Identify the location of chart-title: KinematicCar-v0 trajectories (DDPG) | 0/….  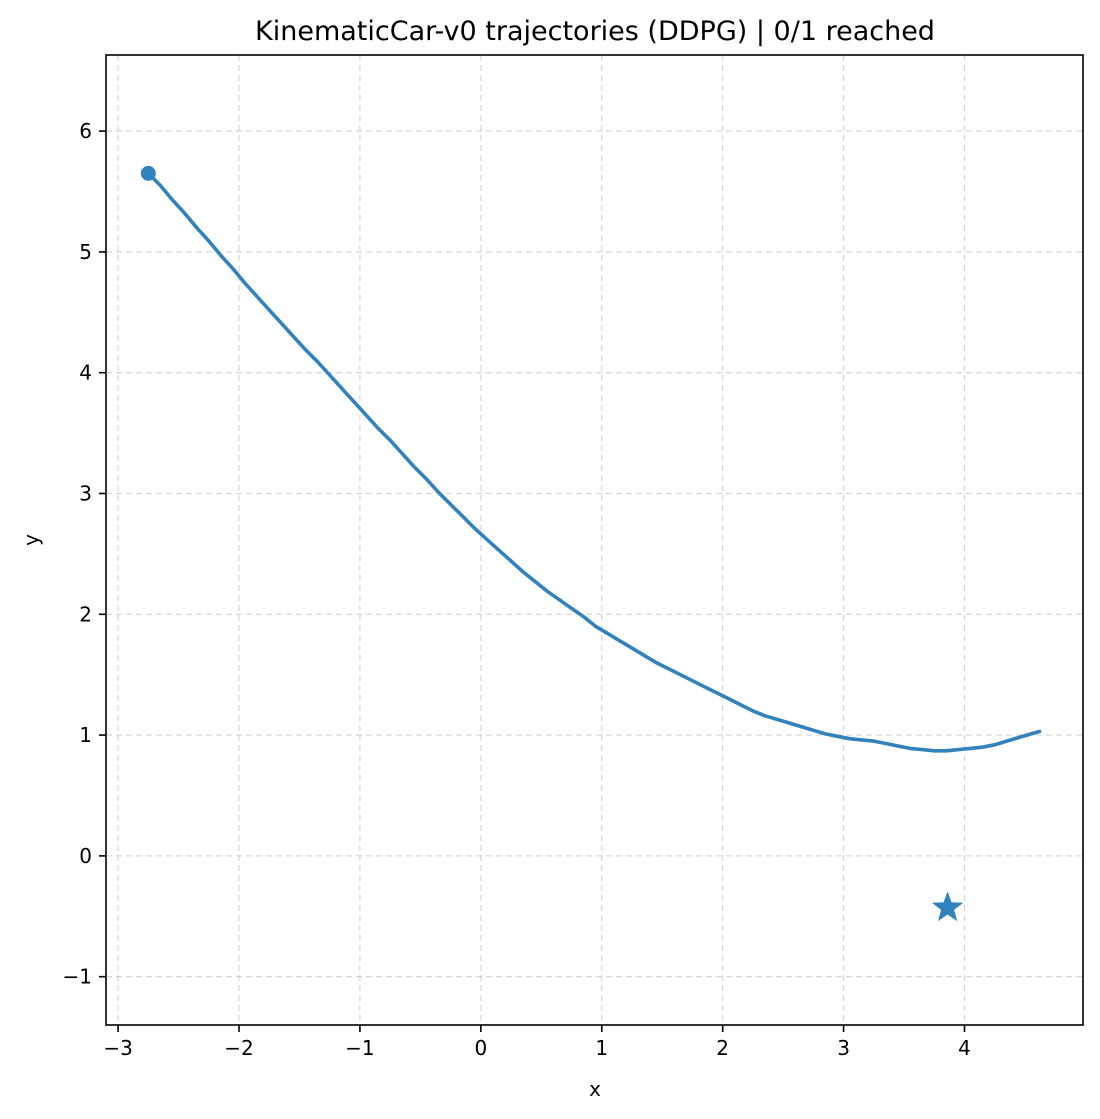
(595, 31).